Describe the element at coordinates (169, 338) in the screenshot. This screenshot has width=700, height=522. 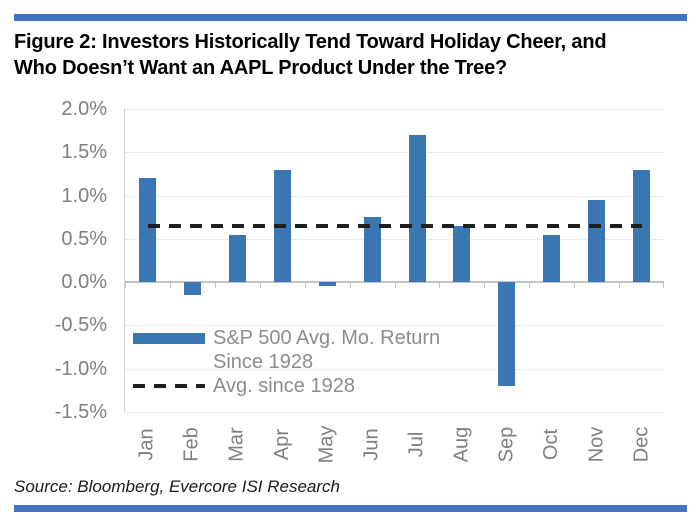
I see `legend-bar-swatch` at that location.